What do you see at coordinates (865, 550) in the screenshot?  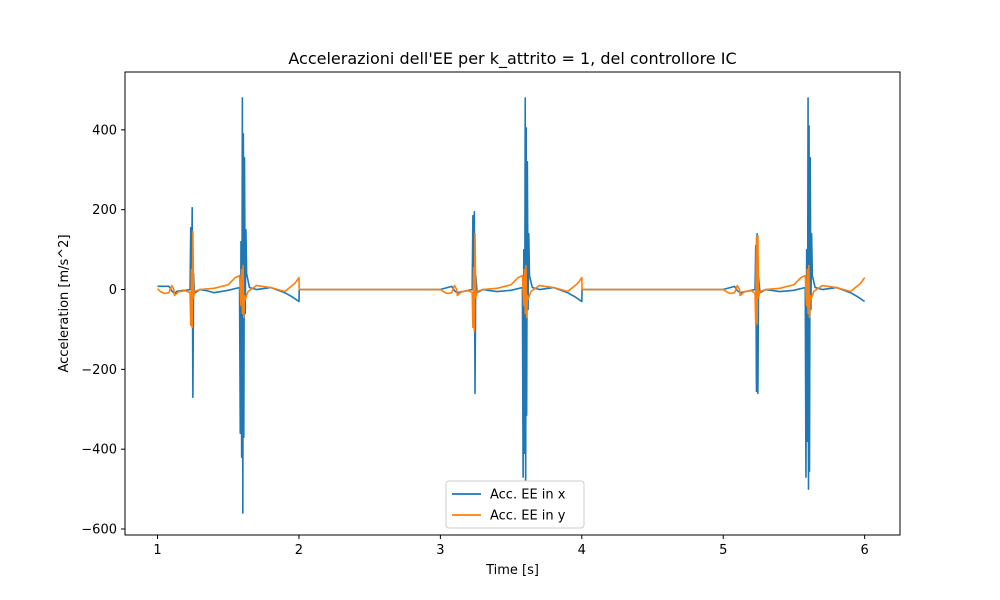 I see `x-tick-label: 6` at bounding box center [865, 550].